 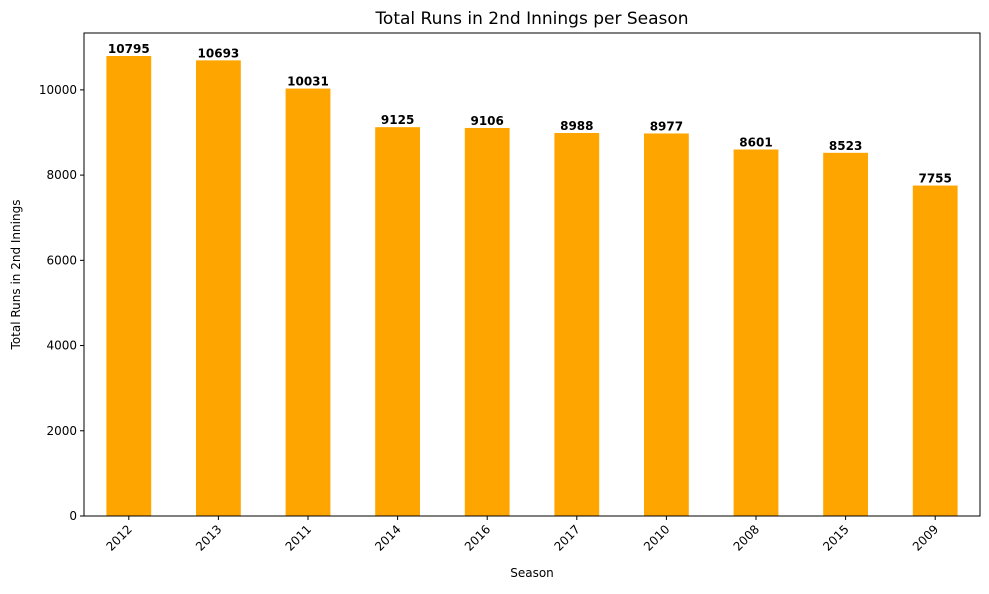 What do you see at coordinates (129, 286) in the screenshot?
I see `bar-2012` at bounding box center [129, 286].